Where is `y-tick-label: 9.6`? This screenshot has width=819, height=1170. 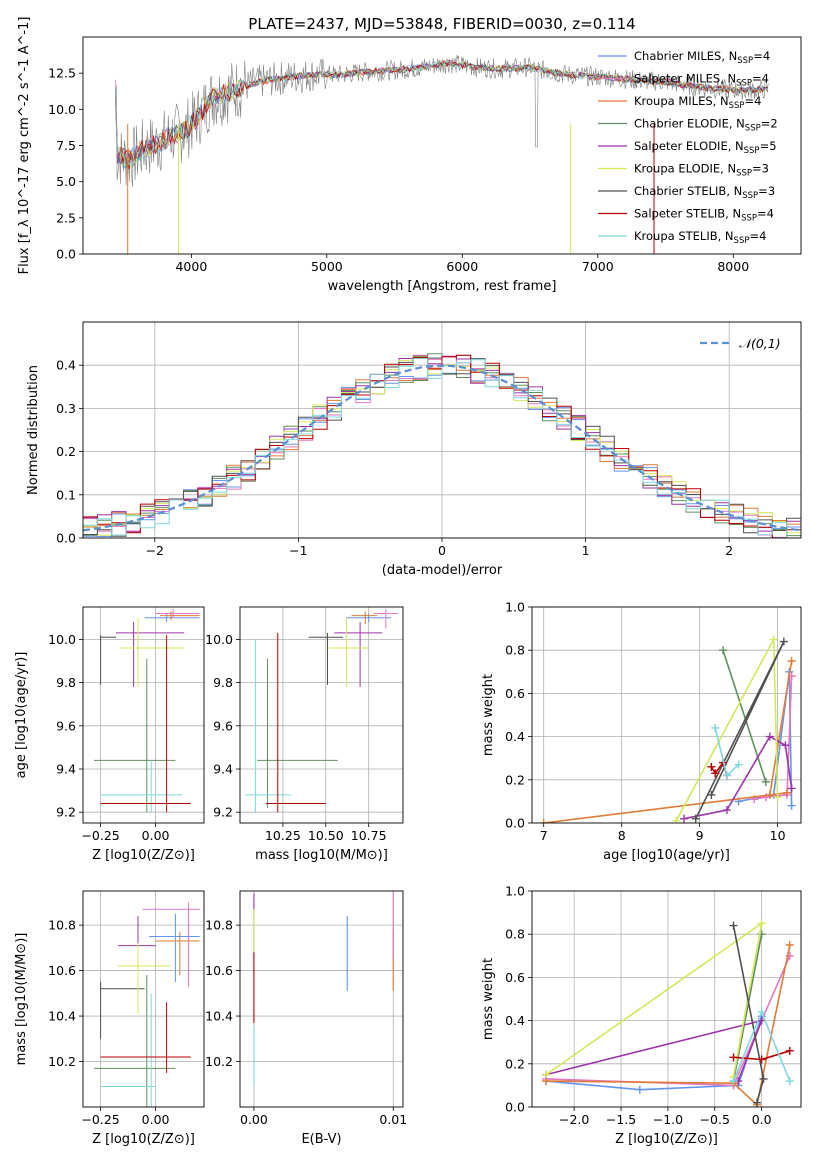
y-tick-label: 9.6 is located at coordinates (223, 725).